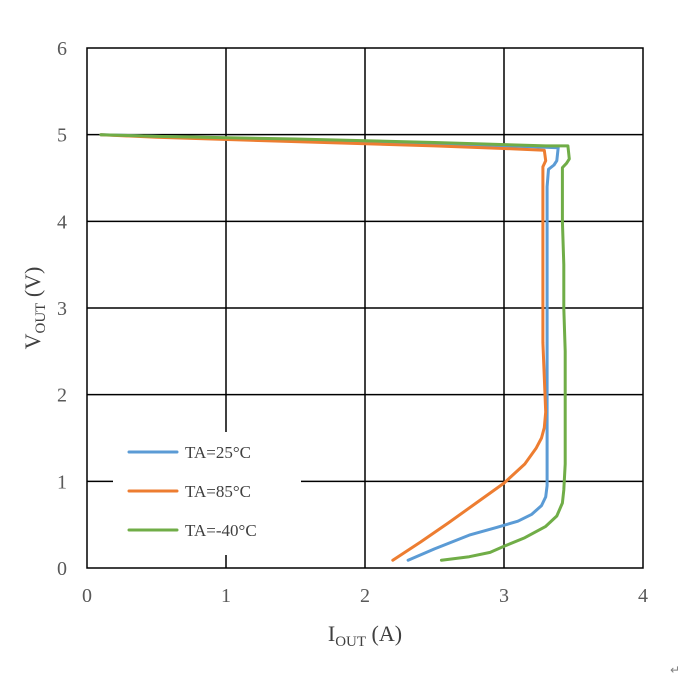  I want to click on x-tick-label-1: 1, so click(226, 596).